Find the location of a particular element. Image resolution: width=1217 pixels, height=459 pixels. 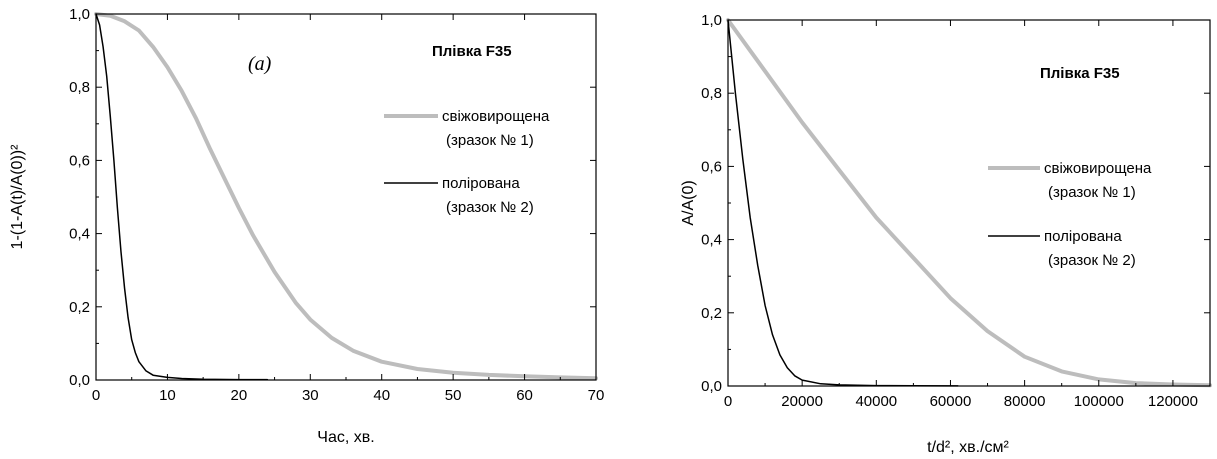

chart-left-y-tick-label: 0,8 is located at coordinates (79, 87).